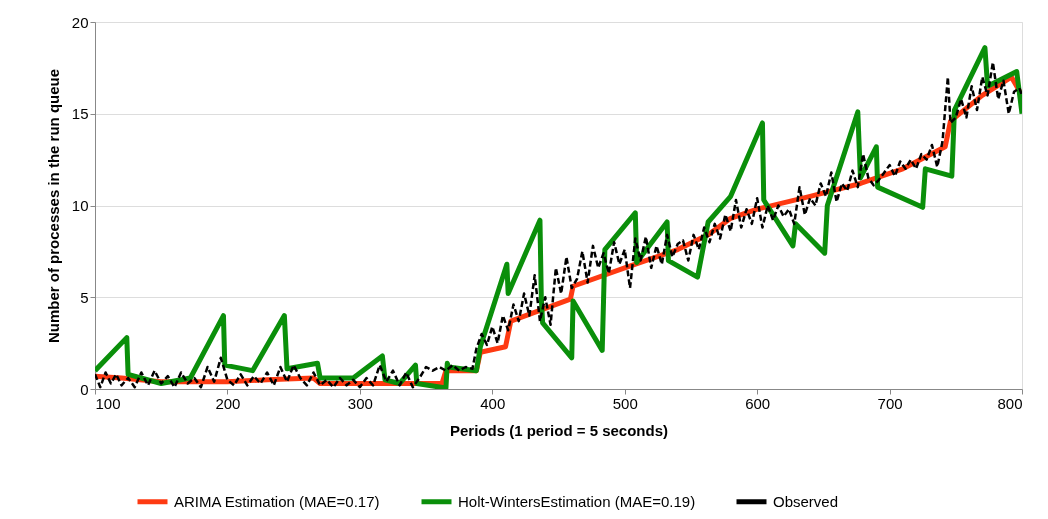 Image resolution: width=1048 pixels, height=519 pixels. Describe the element at coordinates (84, 389) in the screenshot. I see `y-tick-label: 0` at that location.